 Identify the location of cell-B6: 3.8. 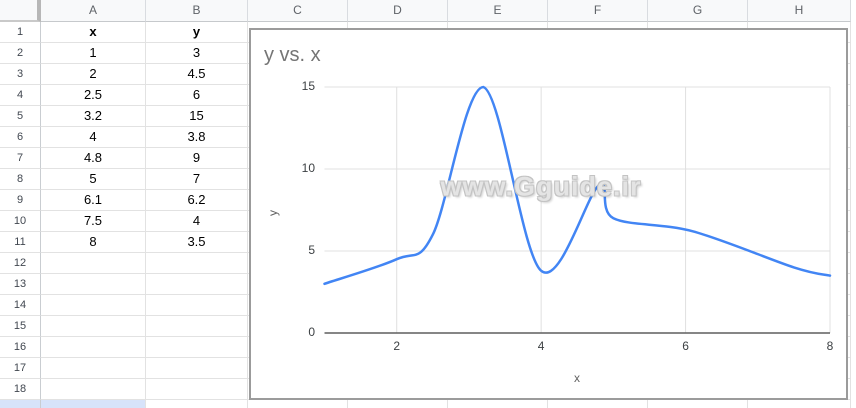
(197, 137).